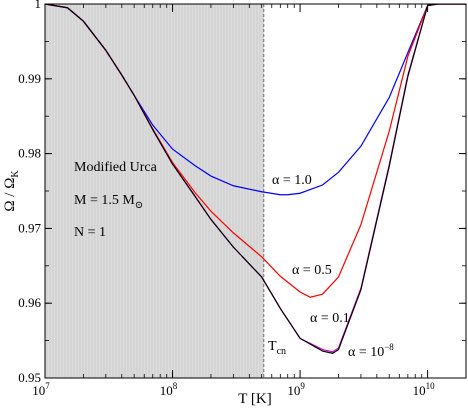 The image size is (468, 409). What do you see at coordinates (29, 302) in the screenshot?
I see `y-tick-label-1: 0.96` at bounding box center [29, 302].